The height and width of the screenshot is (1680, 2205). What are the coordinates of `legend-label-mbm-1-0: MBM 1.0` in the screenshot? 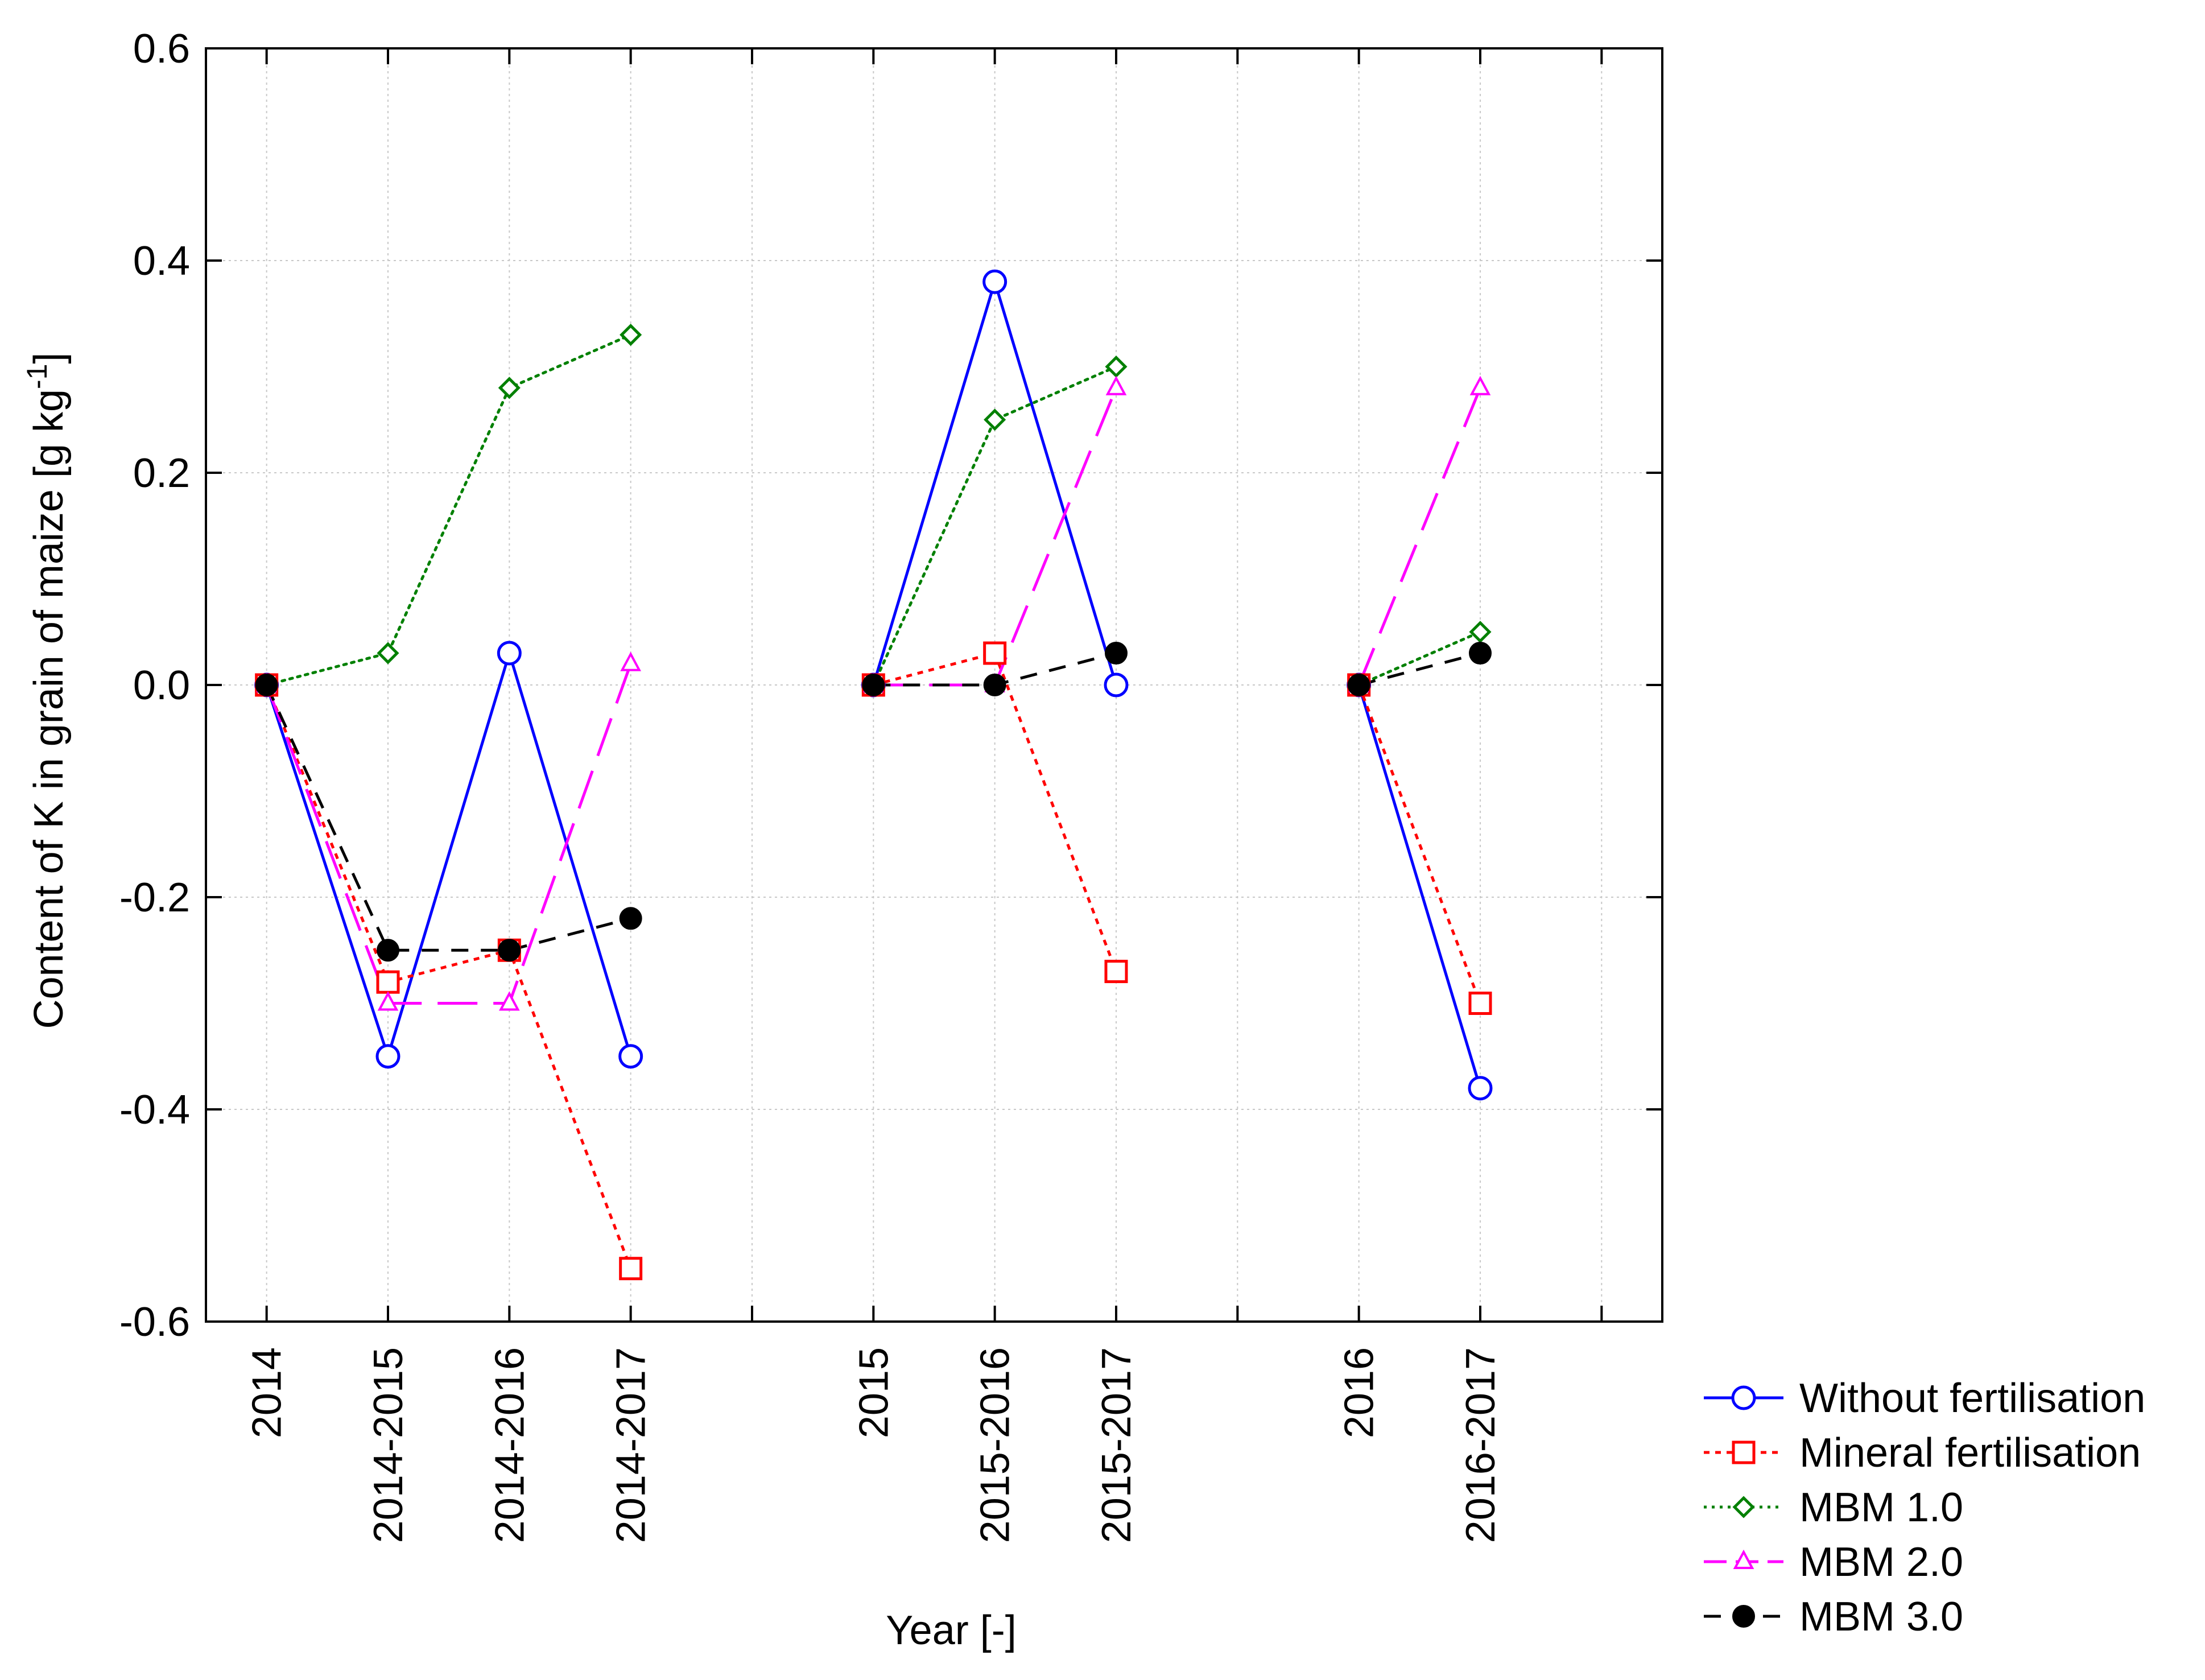 It's located at (1881, 1507).